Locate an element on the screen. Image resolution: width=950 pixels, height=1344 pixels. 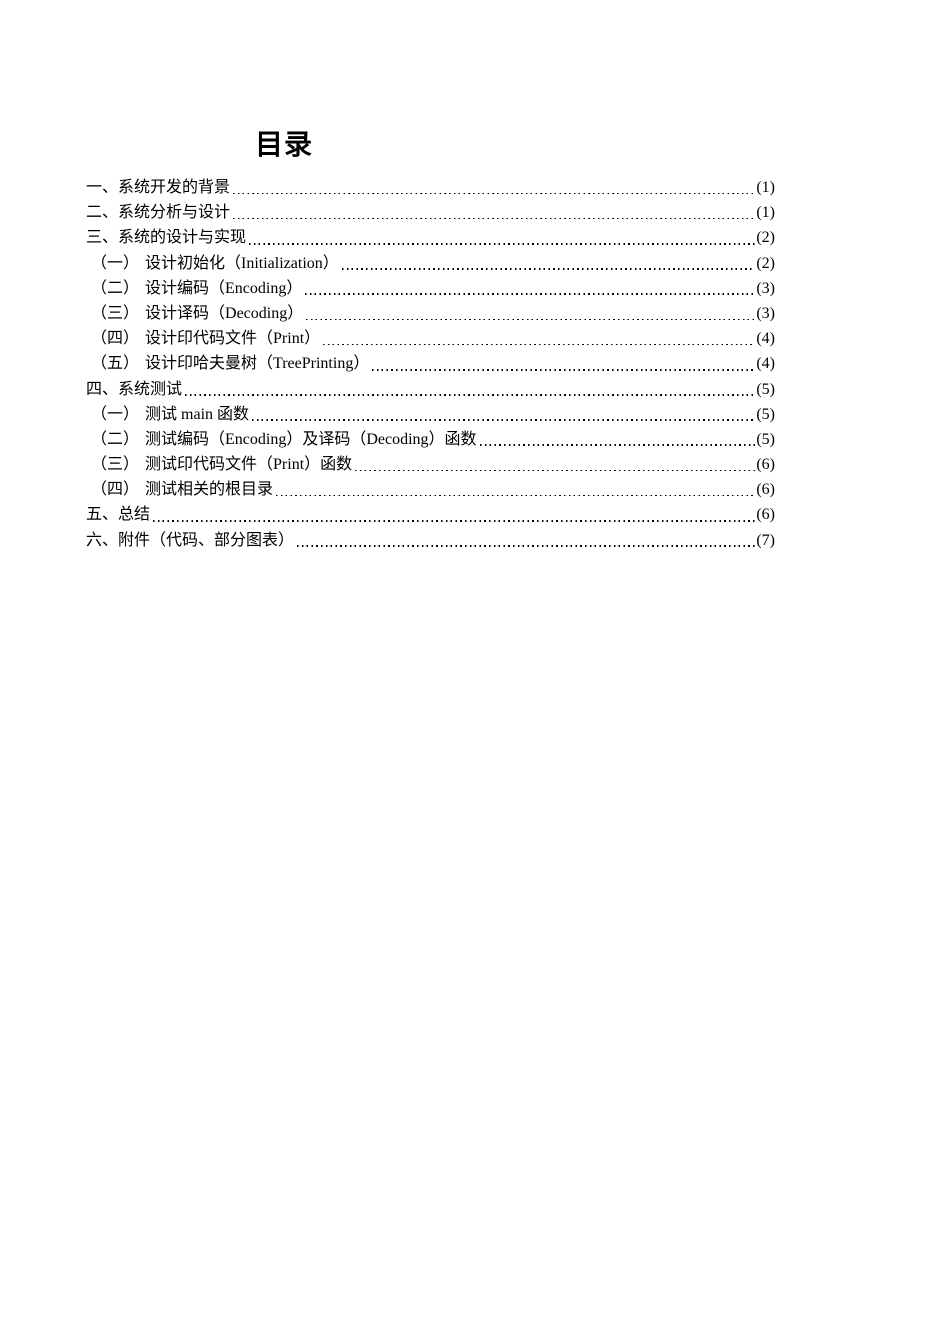
toc-entry: （二） 设计编码（Encoding） (3) is located at coordinates (430, 288).